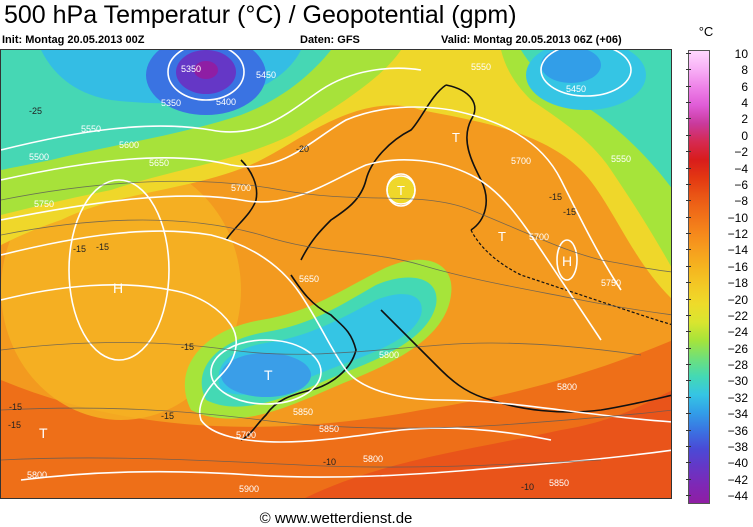 This screenshot has height=527, width=753. What do you see at coordinates (571, 66) in the screenshot?
I see `ne-cold-blue` at bounding box center [571, 66].